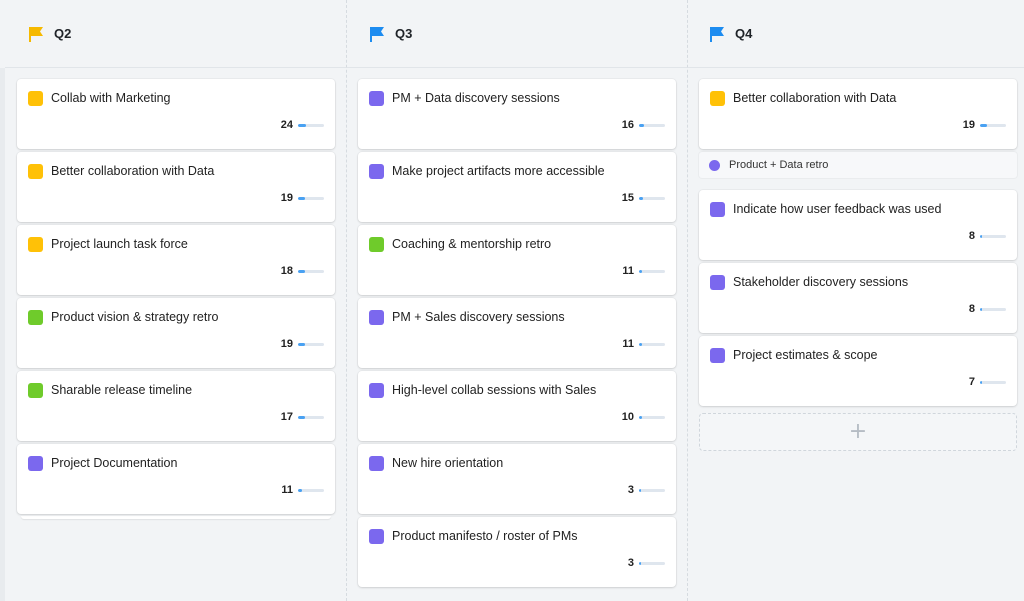  Describe the element at coordinates (478, 317) in the screenshot. I see `card-title: PM + Sales discovery sessions` at that location.